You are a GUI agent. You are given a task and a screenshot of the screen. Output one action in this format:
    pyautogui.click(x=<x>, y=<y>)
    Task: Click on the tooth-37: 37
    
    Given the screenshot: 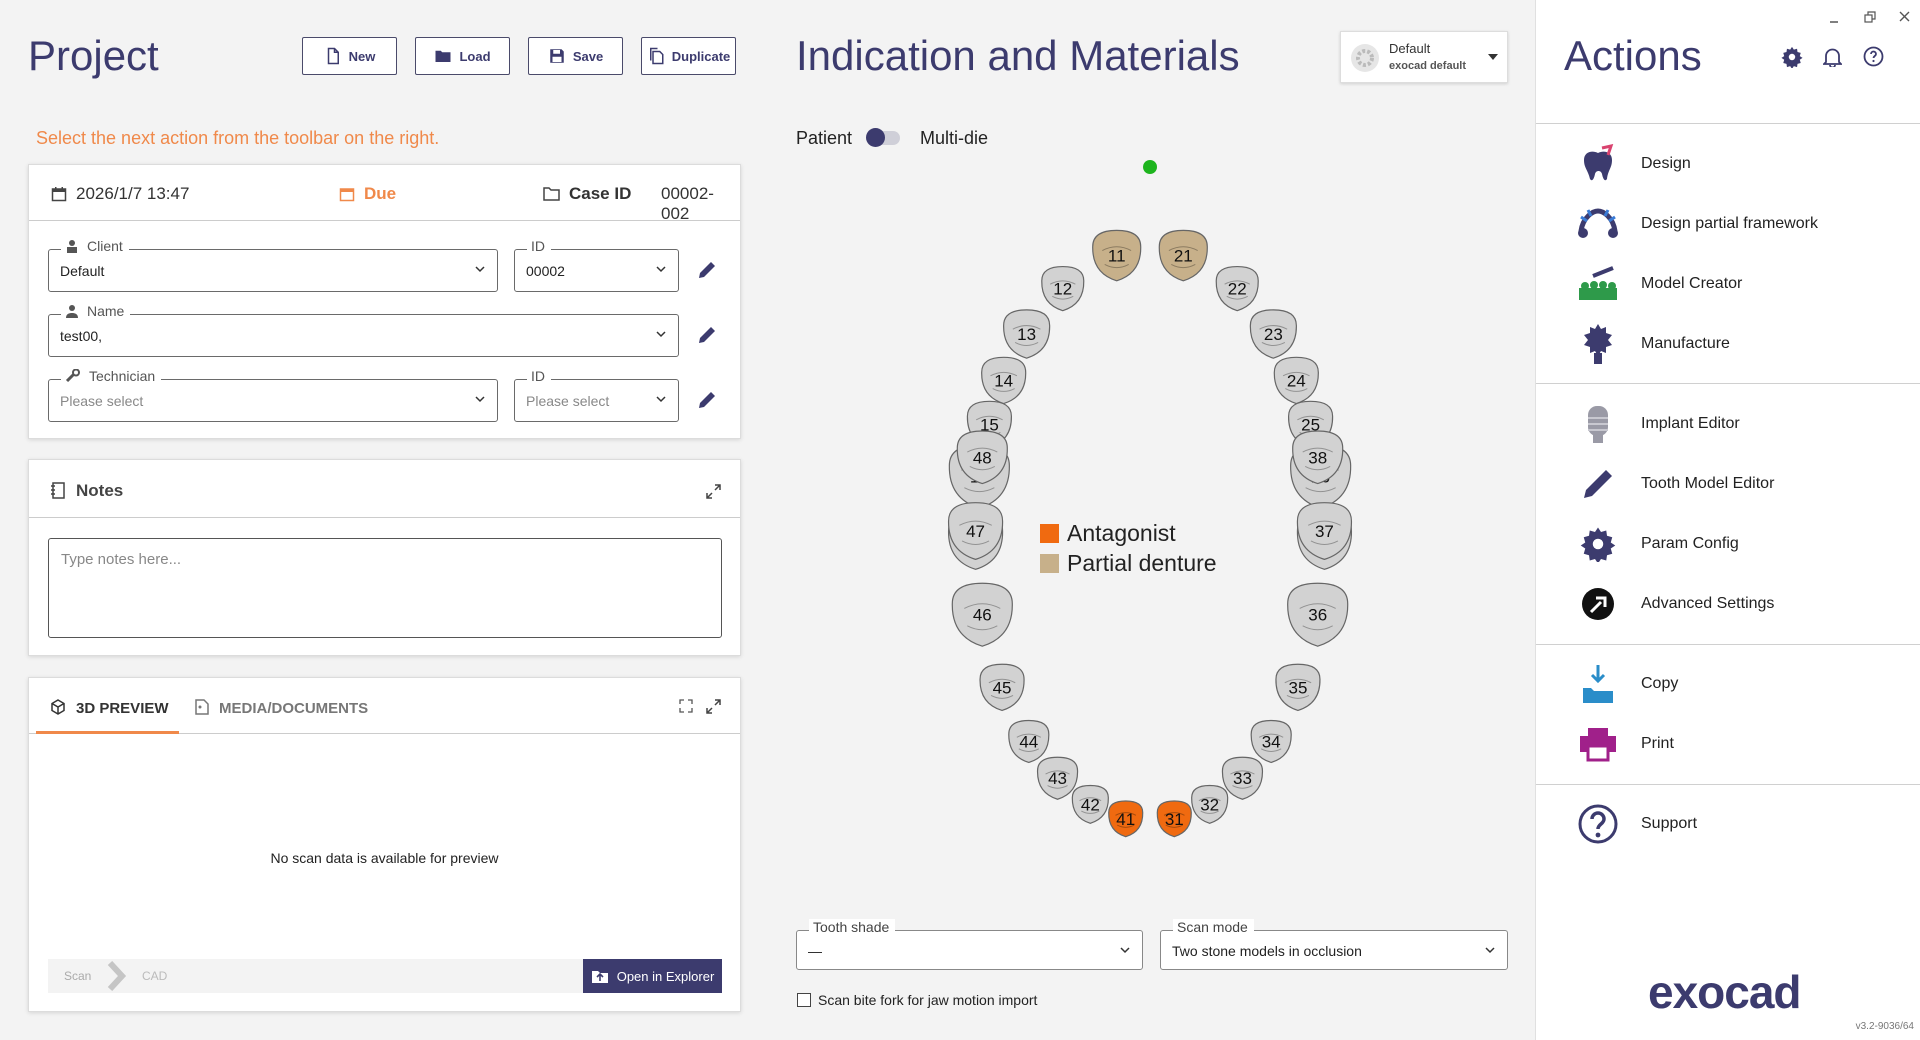 What is the action you would take?
    pyautogui.click(x=1324, y=531)
    